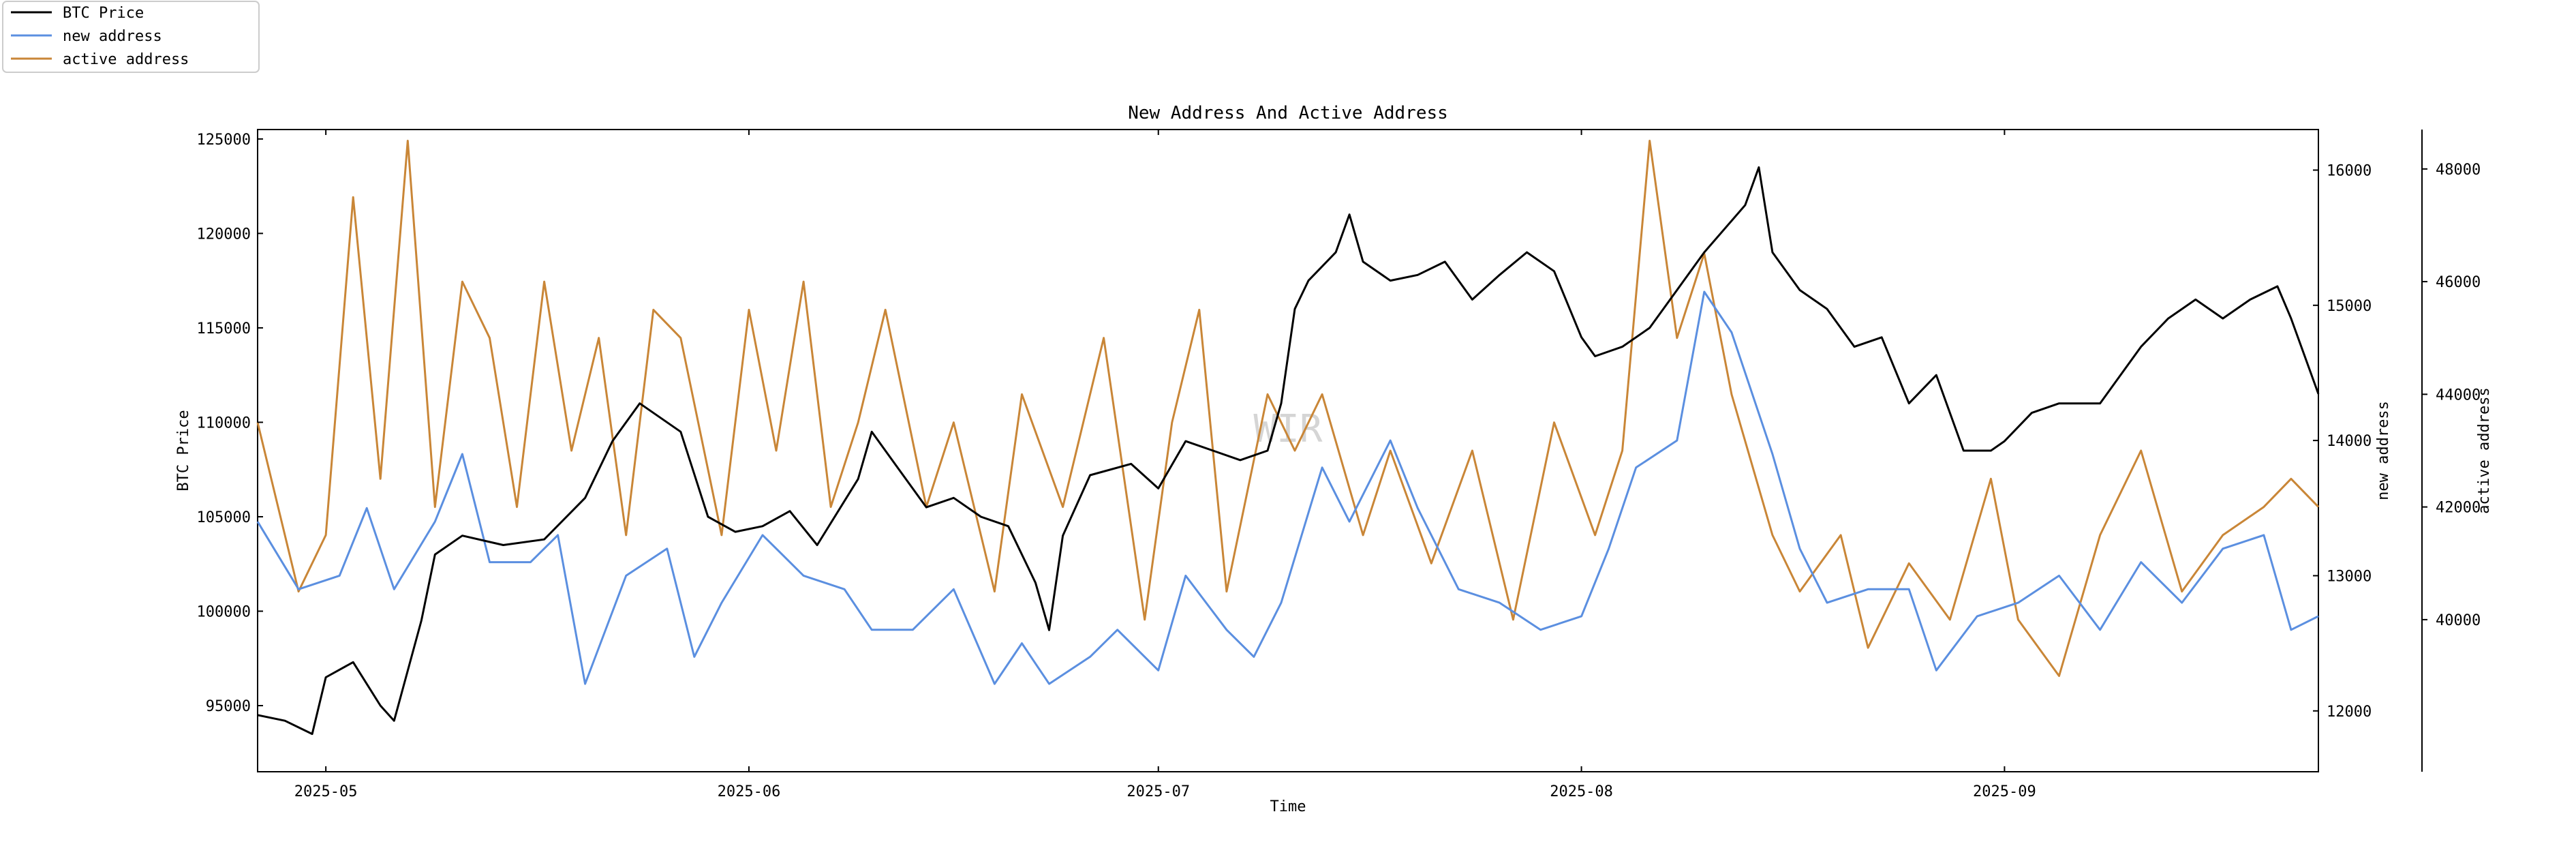 Image resolution: width=2576 pixels, height=859 pixels. Describe the element at coordinates (103, 13) in the screenshot. I see `legend-label-btc-price: BTC Price` at that location.